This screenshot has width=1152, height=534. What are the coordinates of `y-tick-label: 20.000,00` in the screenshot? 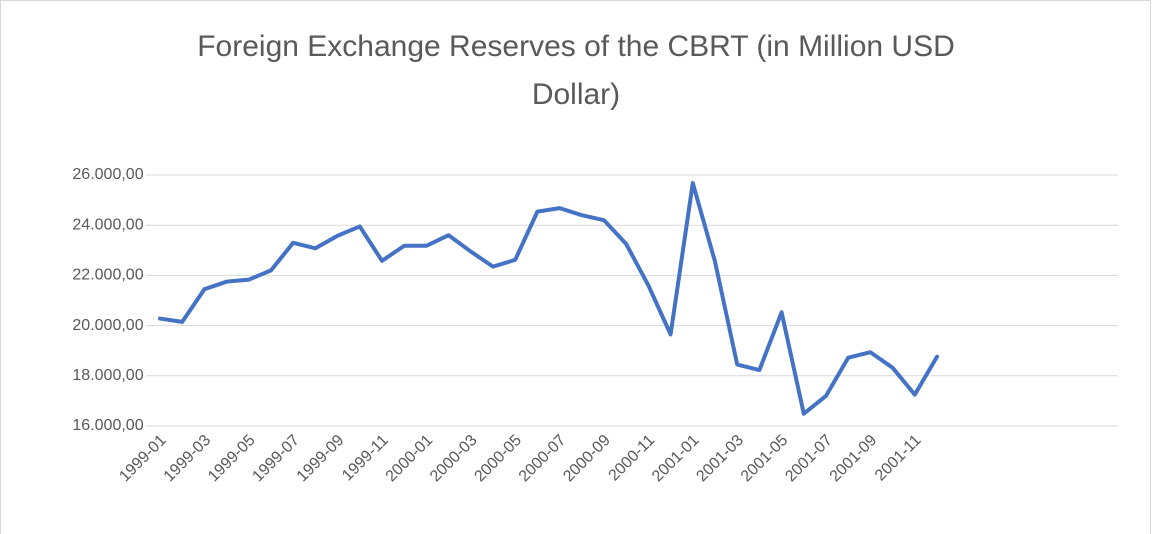 It's located at (107, 325).